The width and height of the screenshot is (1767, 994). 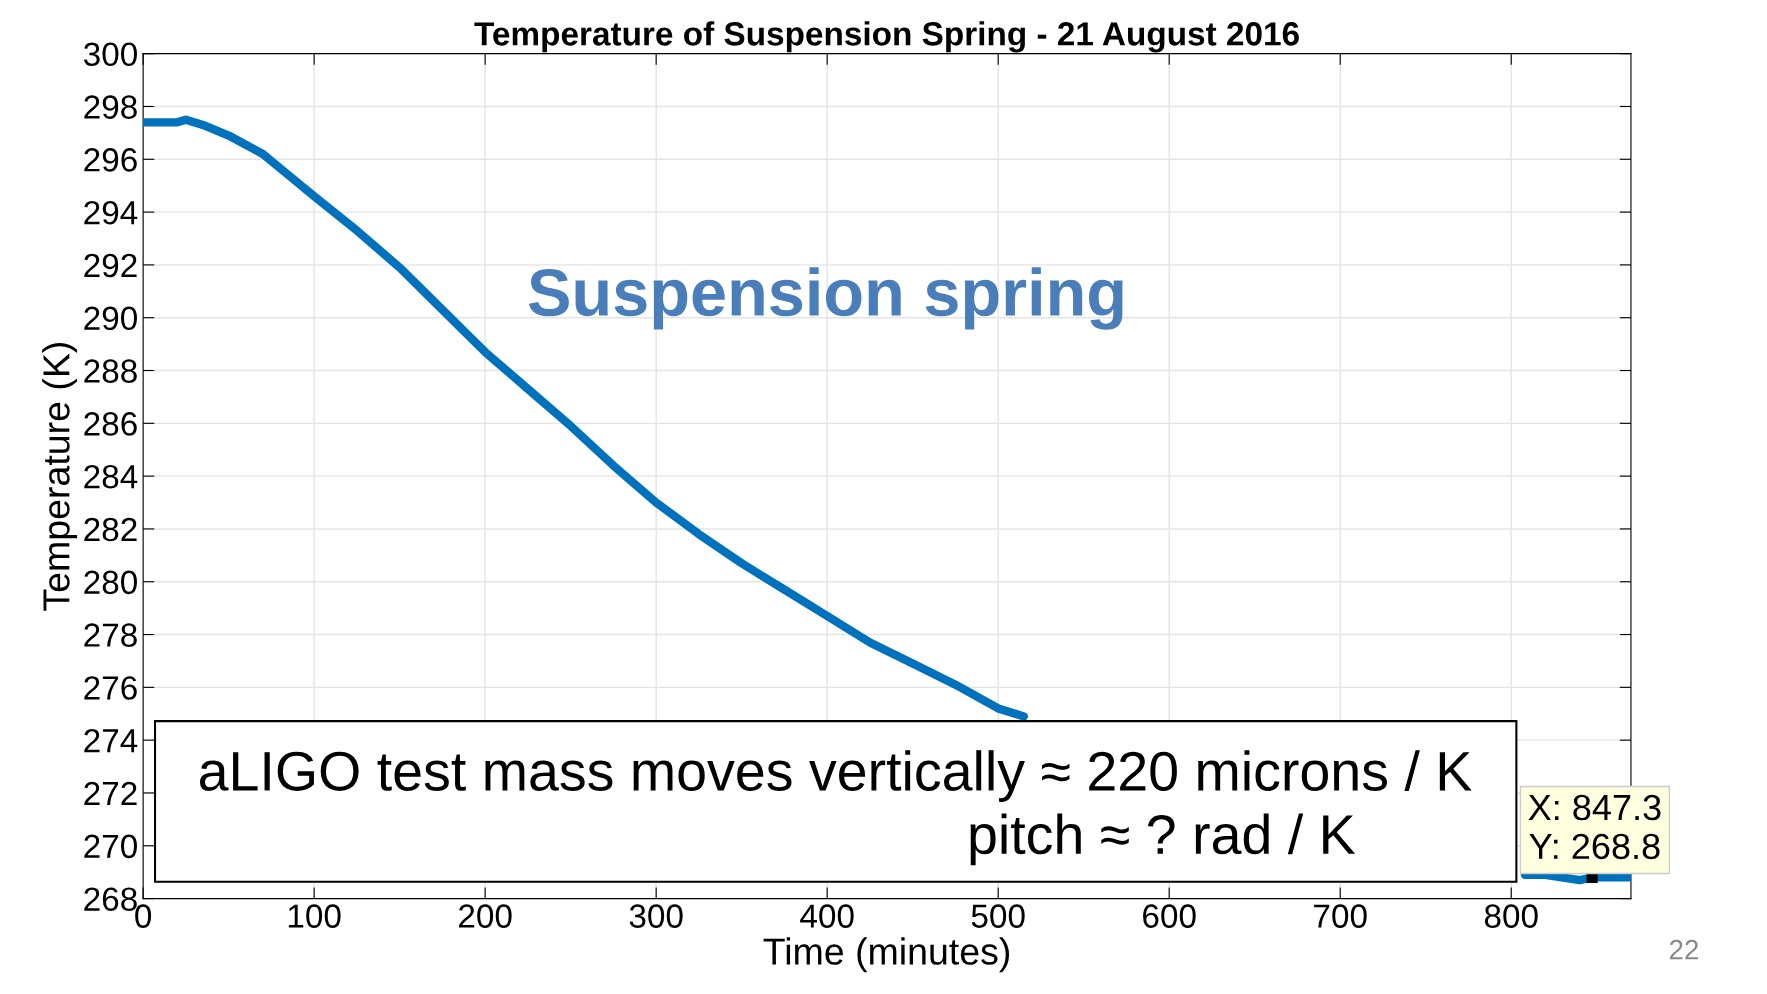 I want to click on y-tick-label: 272, so click(x=110, y=793).